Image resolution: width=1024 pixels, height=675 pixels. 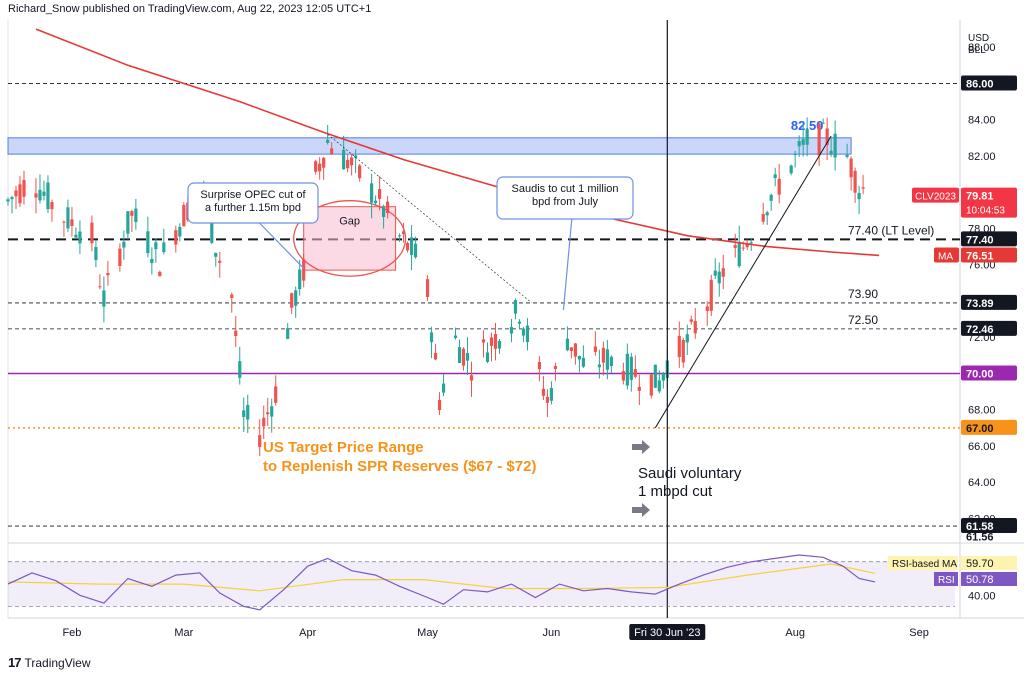 What do you see at coordinates (982, 596) in the screenshot?
I see `rsi-tick-label: 40.00` at bounding box center [982, 596].